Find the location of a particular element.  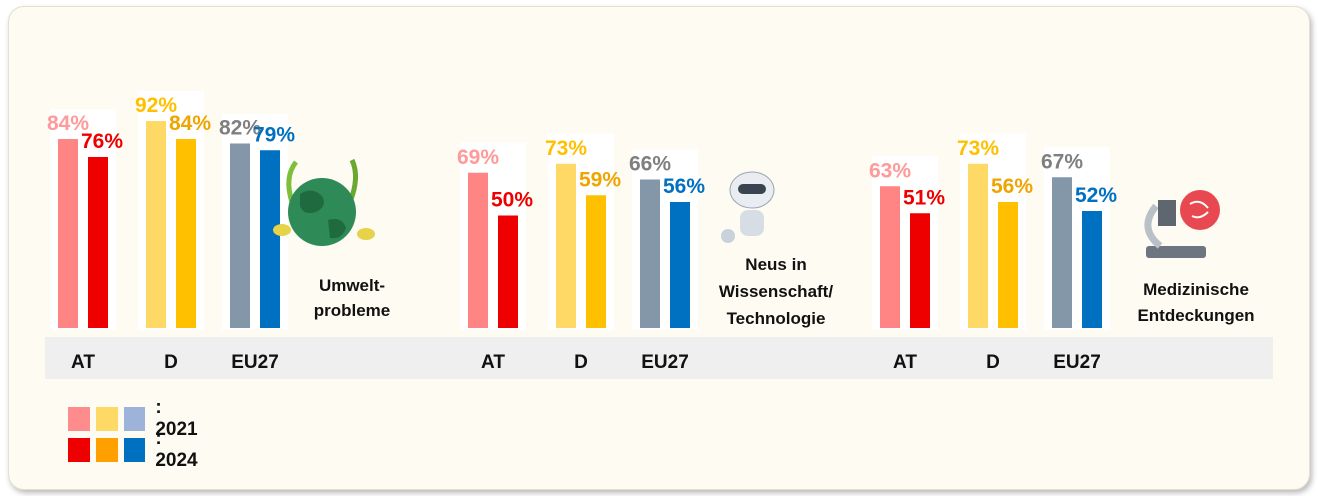

legend-row-2024: : 2024 is located at coordinates (136, 449).